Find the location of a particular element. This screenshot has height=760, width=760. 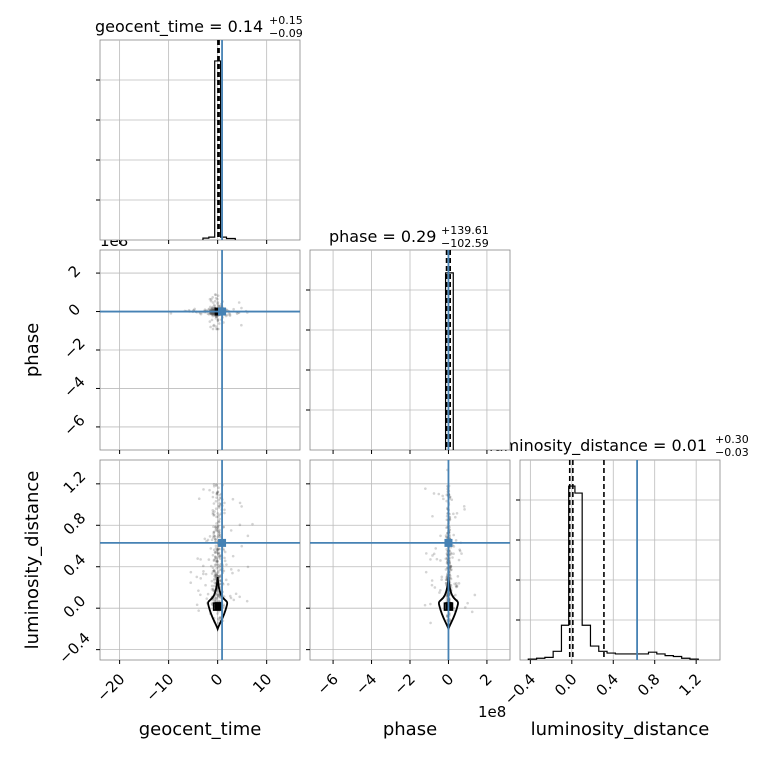

title-phase-minus: −102.59 is located at coordinates (465, 243).